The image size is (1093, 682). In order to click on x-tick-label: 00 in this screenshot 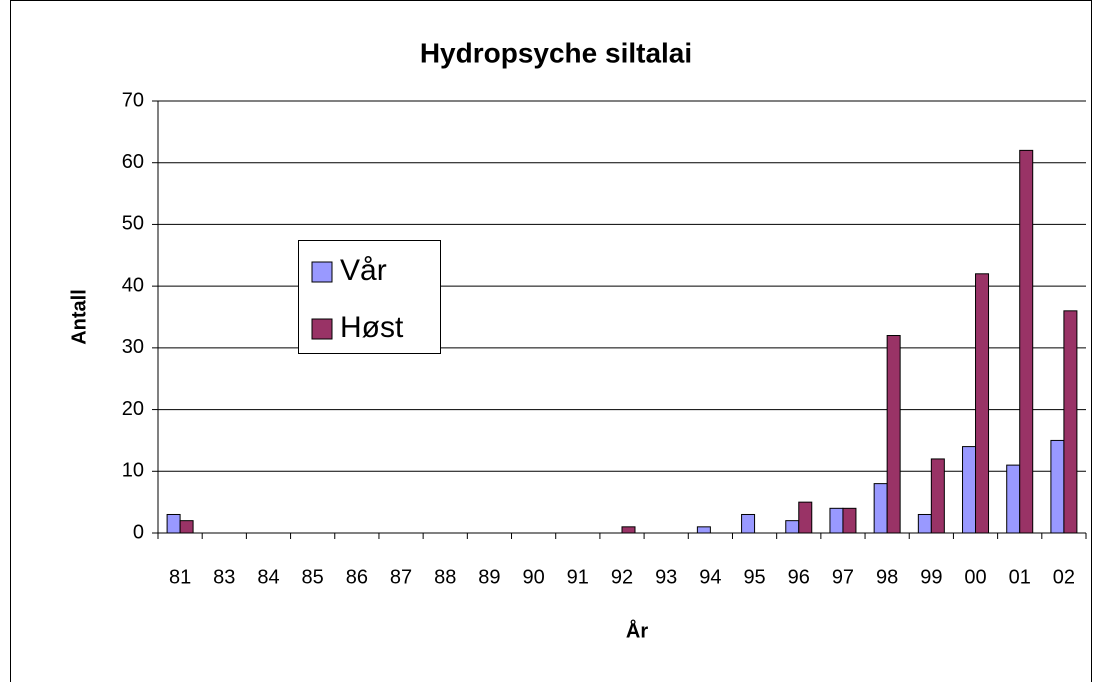, I will do `click(975, 577)`.